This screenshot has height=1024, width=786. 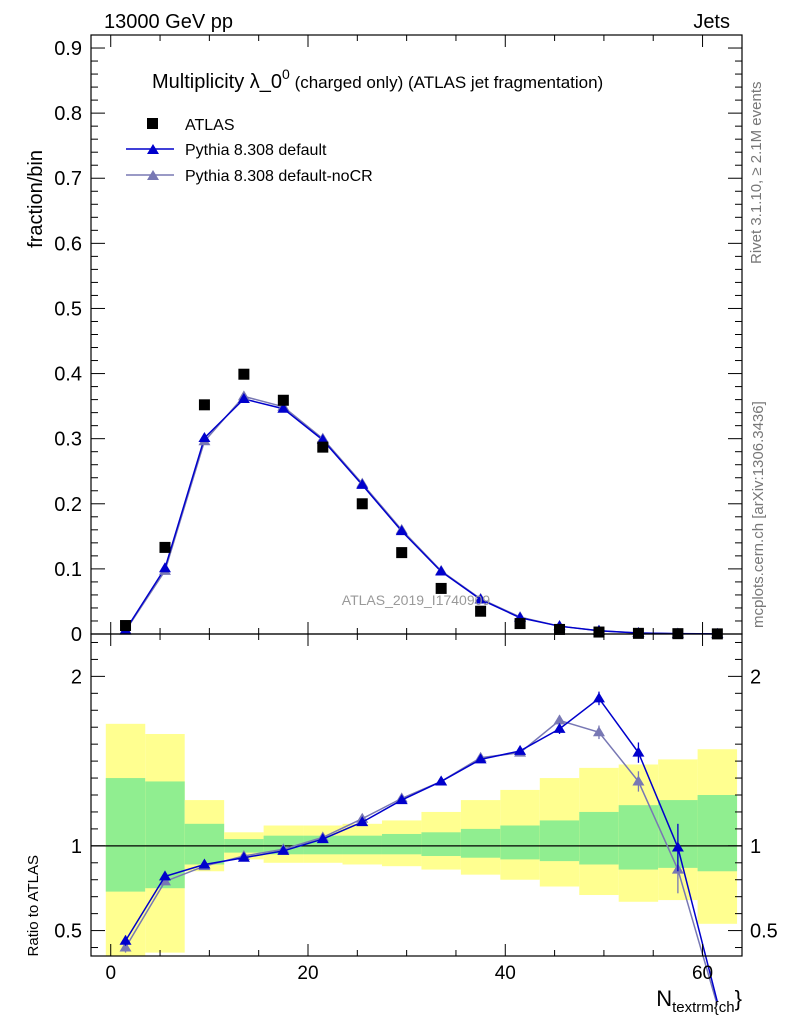 I want to click on legend-marker-nocr, so click(x=153, y=175).